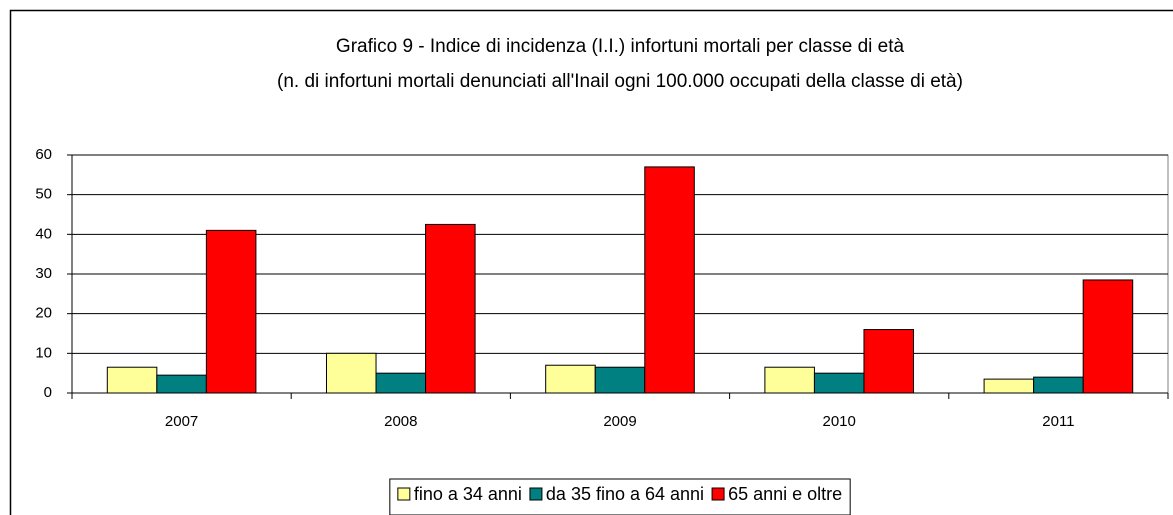 The width and height of the screenshot is (1173, 515). What do you see at coordinates (43, 154) in the screenshot?
I see `y-tick-label: 60` at bounding box center [43, 154].